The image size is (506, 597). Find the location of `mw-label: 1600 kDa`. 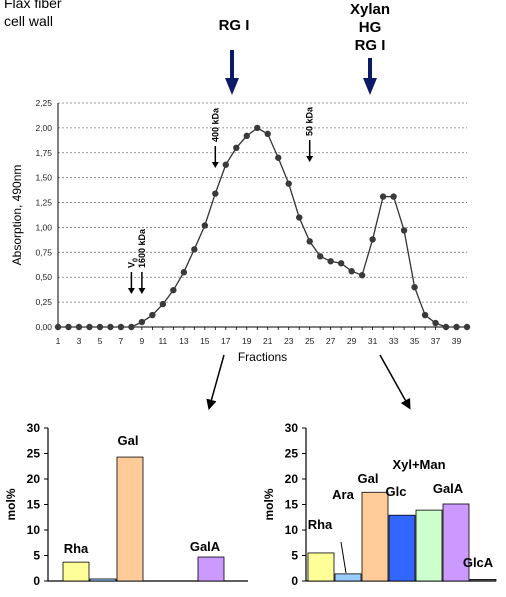

mw-label: 1600 kDa is located at coordinates (142, 248).